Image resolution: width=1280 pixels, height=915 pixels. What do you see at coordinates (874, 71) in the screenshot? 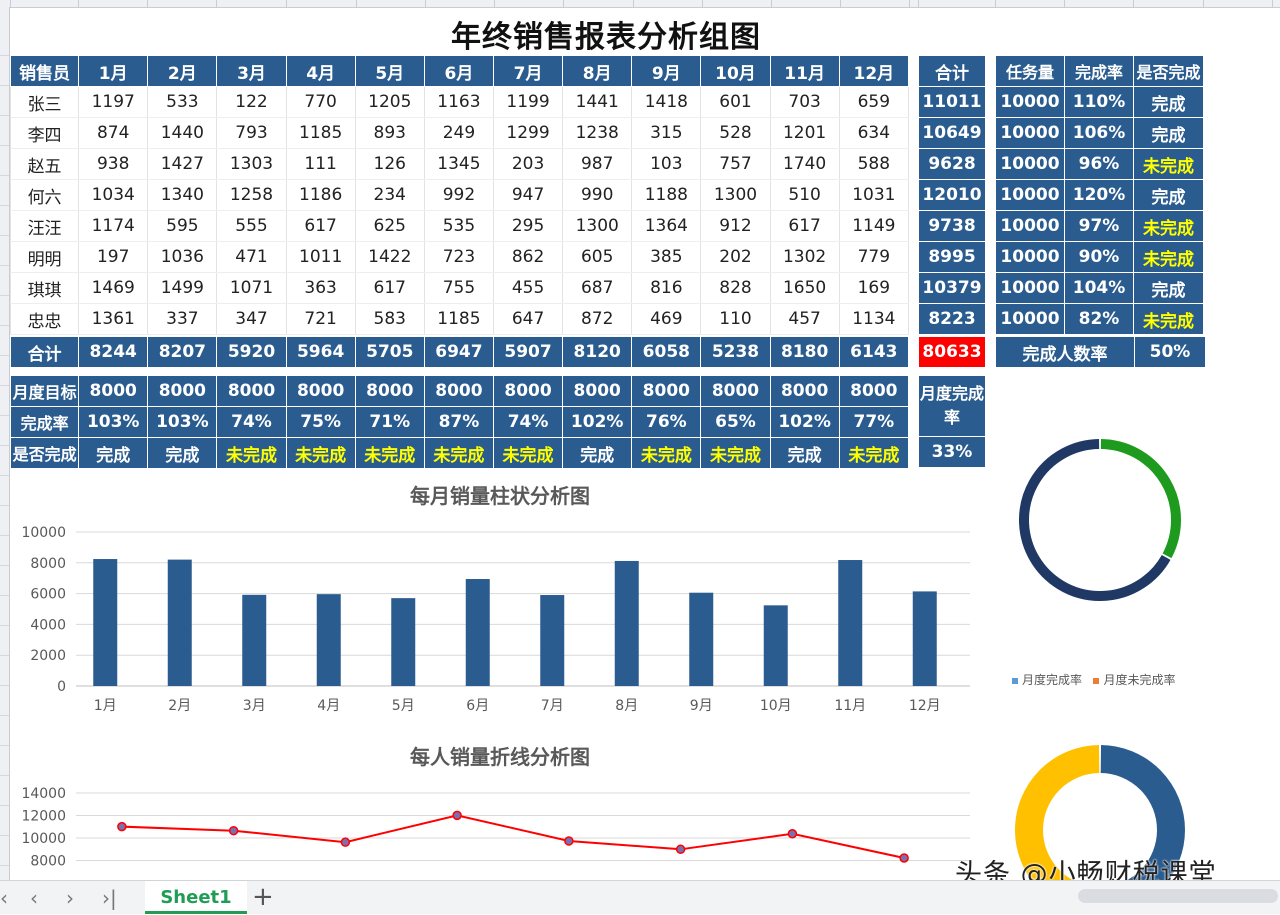
I see `column-header-cell: 12月` at bounding box center [874, 71].